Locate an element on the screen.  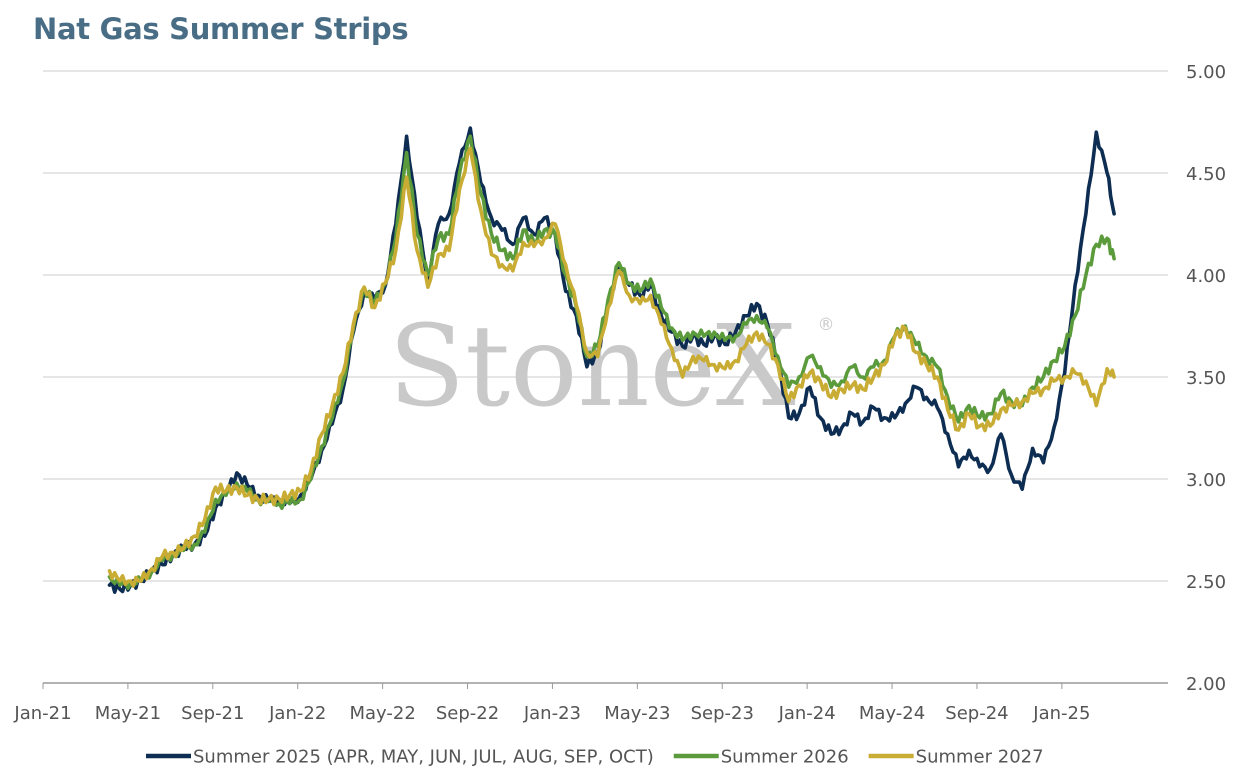
y-tick-label: 4.50 is located at coordinates (1206, 174).